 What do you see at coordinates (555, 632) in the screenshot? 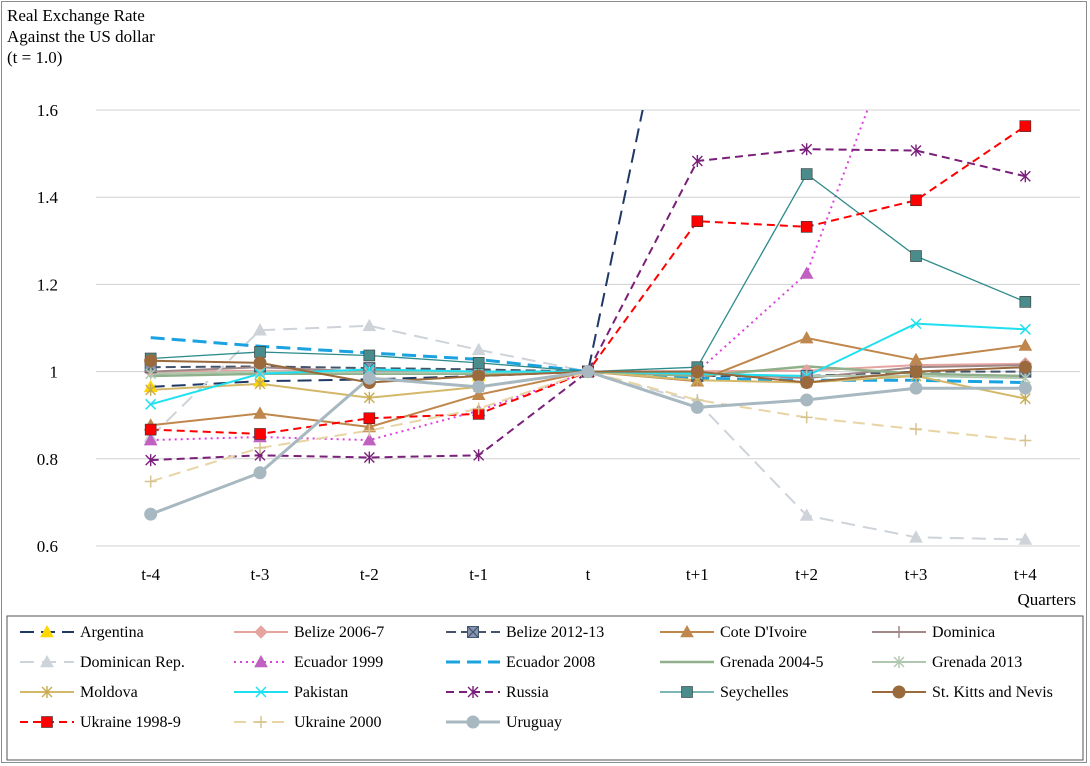
I see `legend-label: Belize 2012-13` at bounding box center [555, 632].